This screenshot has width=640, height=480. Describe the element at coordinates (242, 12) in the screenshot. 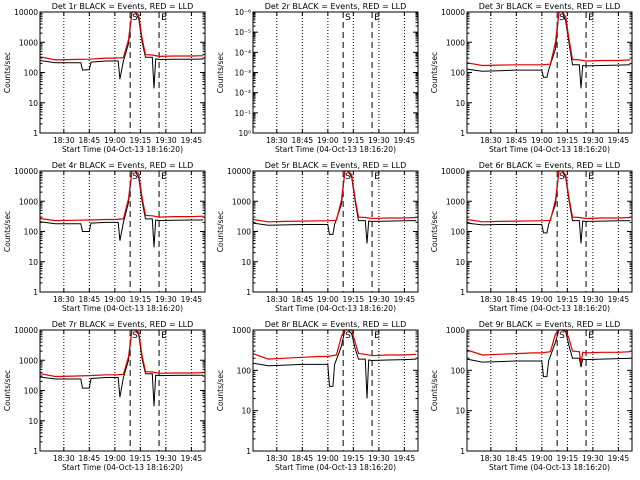

I see `y-tick-label: 10⁻⁶` at that location.